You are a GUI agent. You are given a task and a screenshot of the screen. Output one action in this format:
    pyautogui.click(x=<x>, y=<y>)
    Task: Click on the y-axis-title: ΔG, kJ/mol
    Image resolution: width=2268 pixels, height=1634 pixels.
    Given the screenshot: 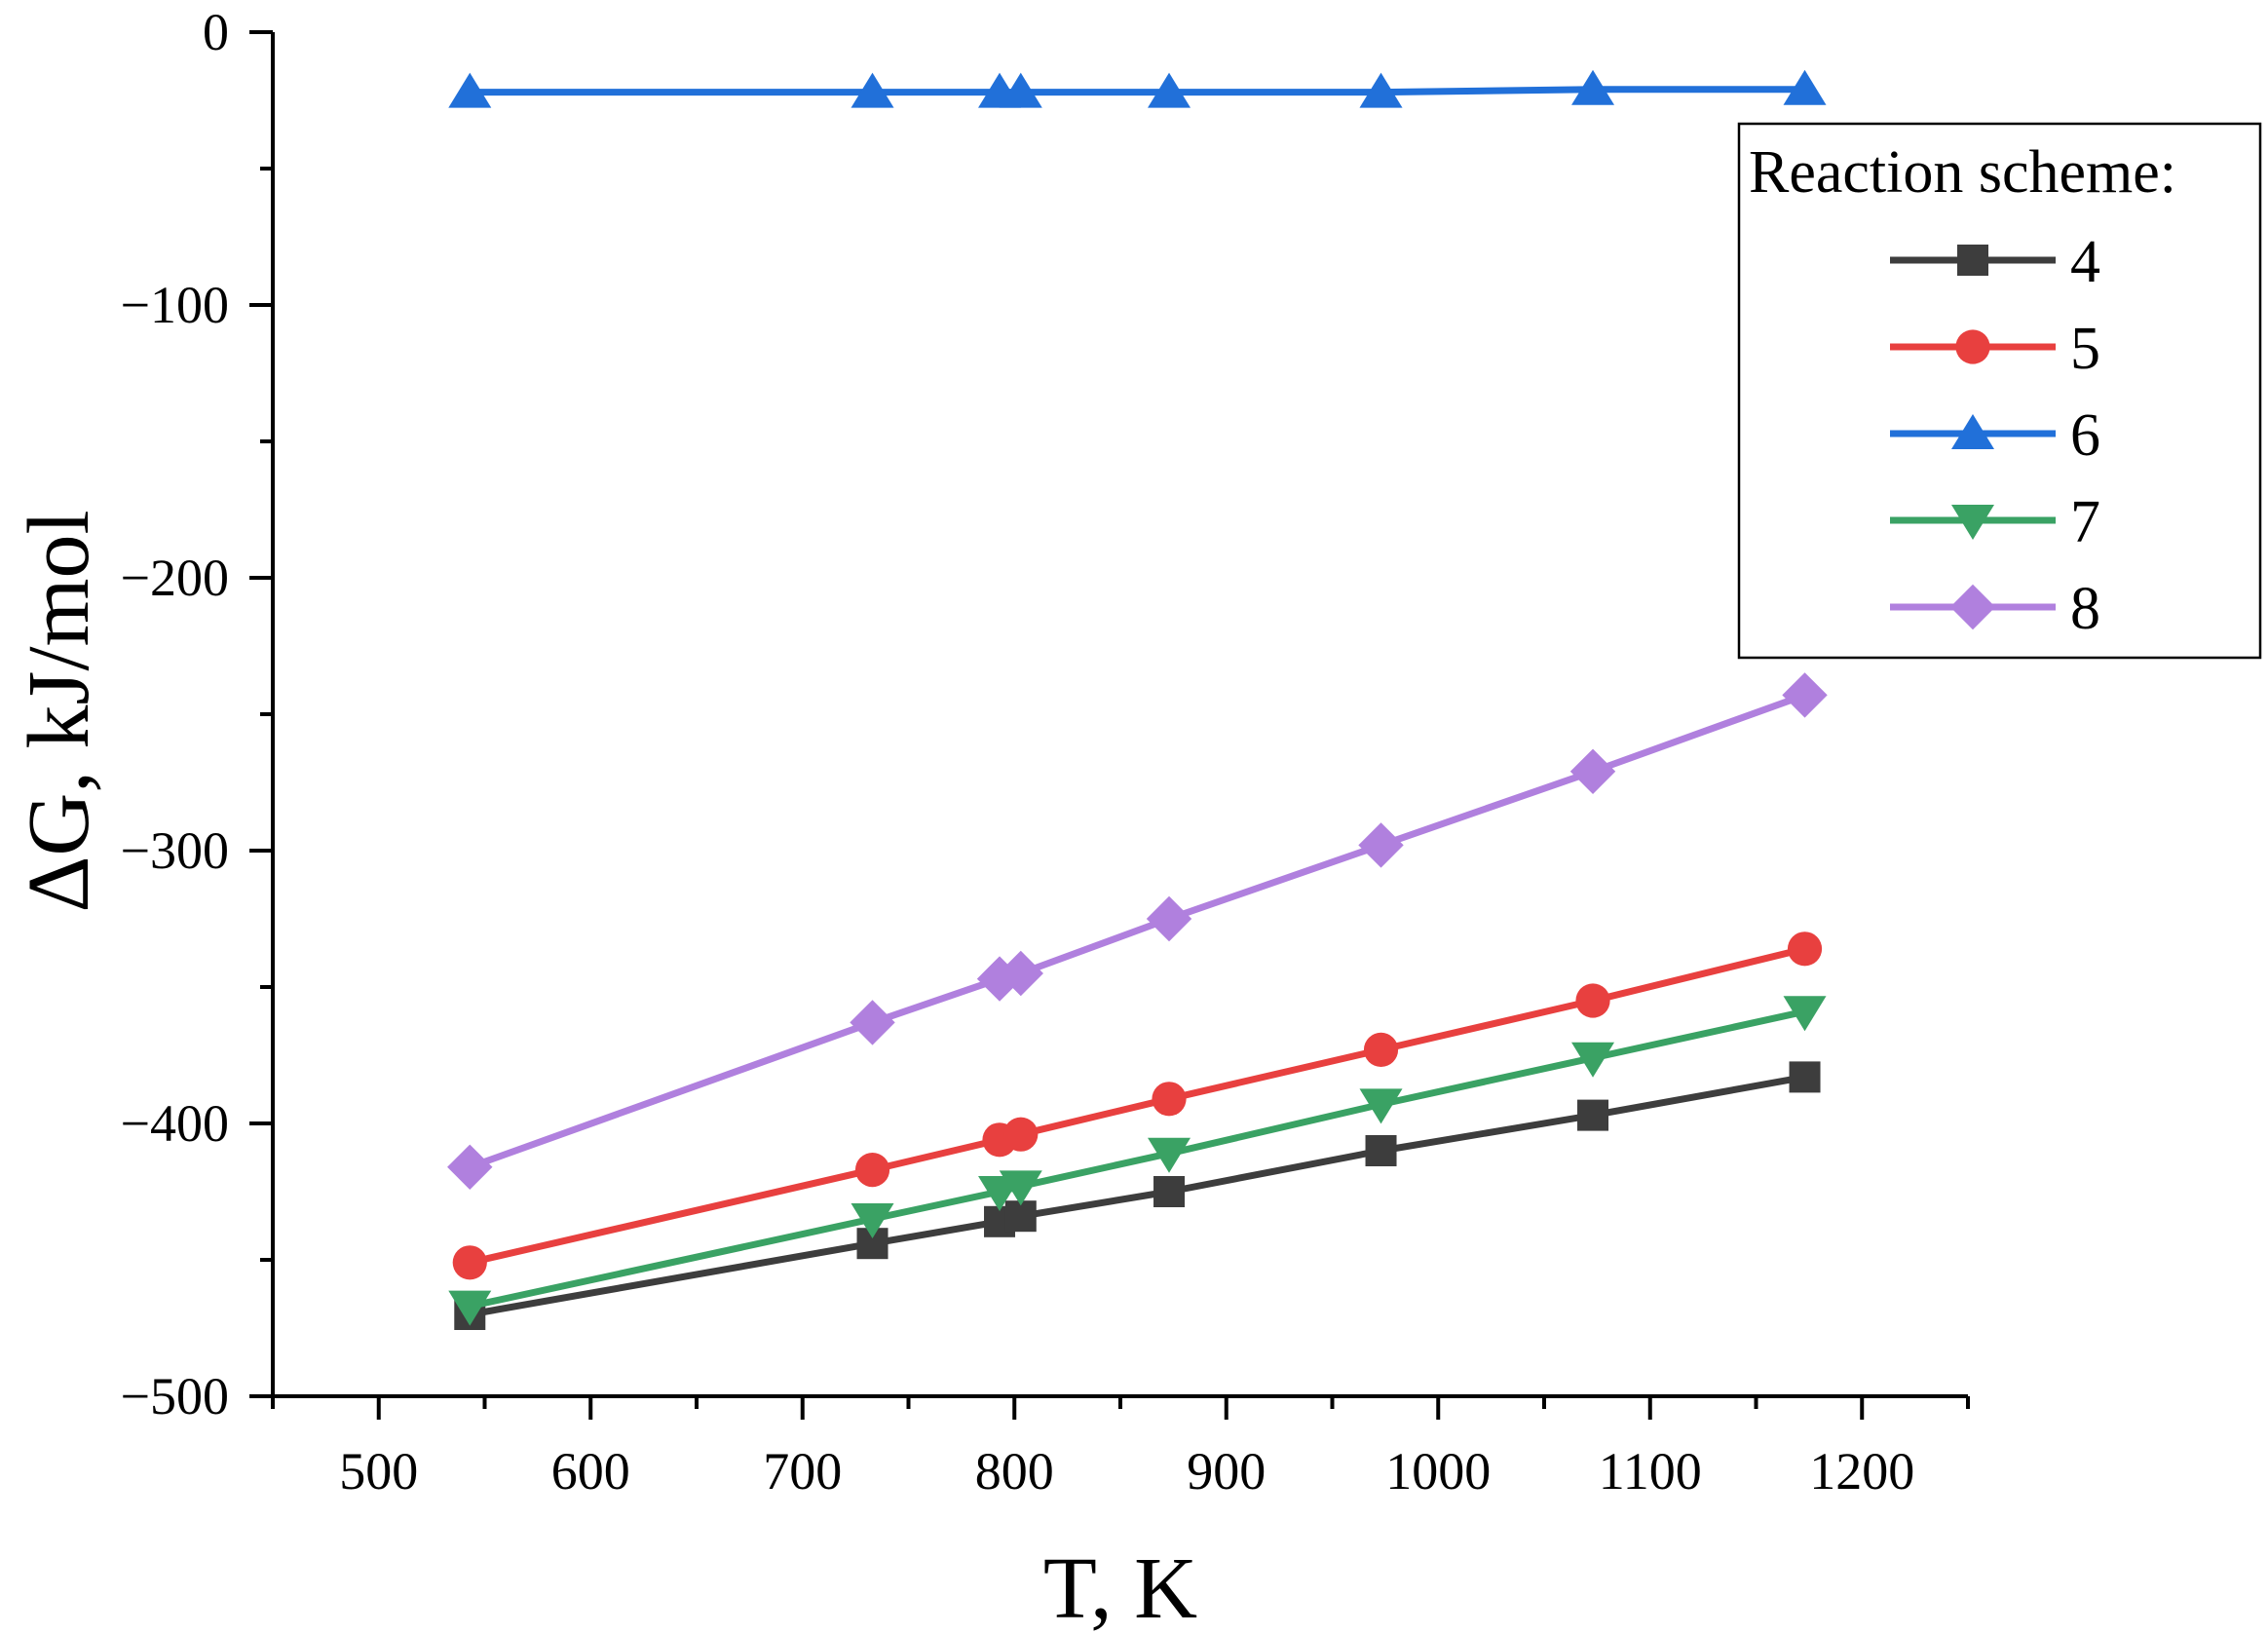 What is the action you would take?
    pyautogui.click(x=59, y=712)
    